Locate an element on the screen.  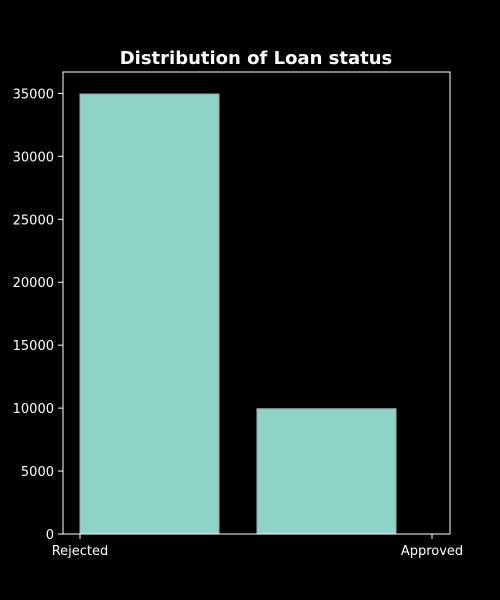
y-axis: 0 5000 10000 15000 20000 25000 30000 35000 is located at coordinates (38, 315).